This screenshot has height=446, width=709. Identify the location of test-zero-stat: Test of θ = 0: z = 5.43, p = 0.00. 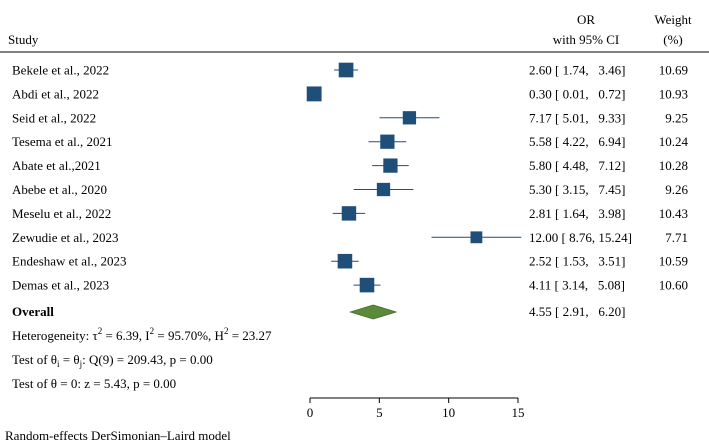
(94, 383).